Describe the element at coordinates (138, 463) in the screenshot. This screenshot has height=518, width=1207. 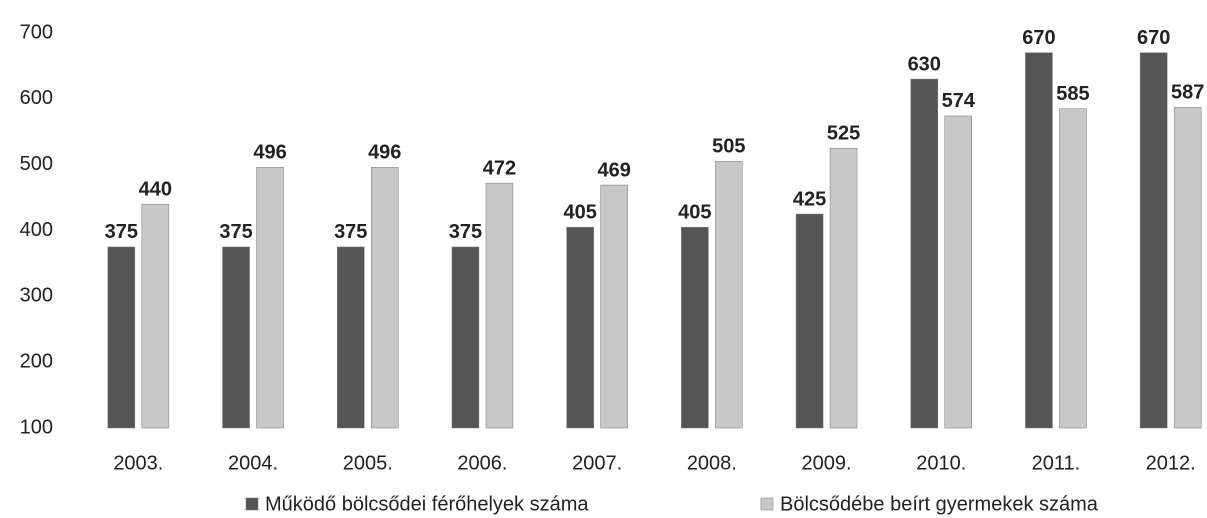
I see `x-tick-label: 2003.` at that location.